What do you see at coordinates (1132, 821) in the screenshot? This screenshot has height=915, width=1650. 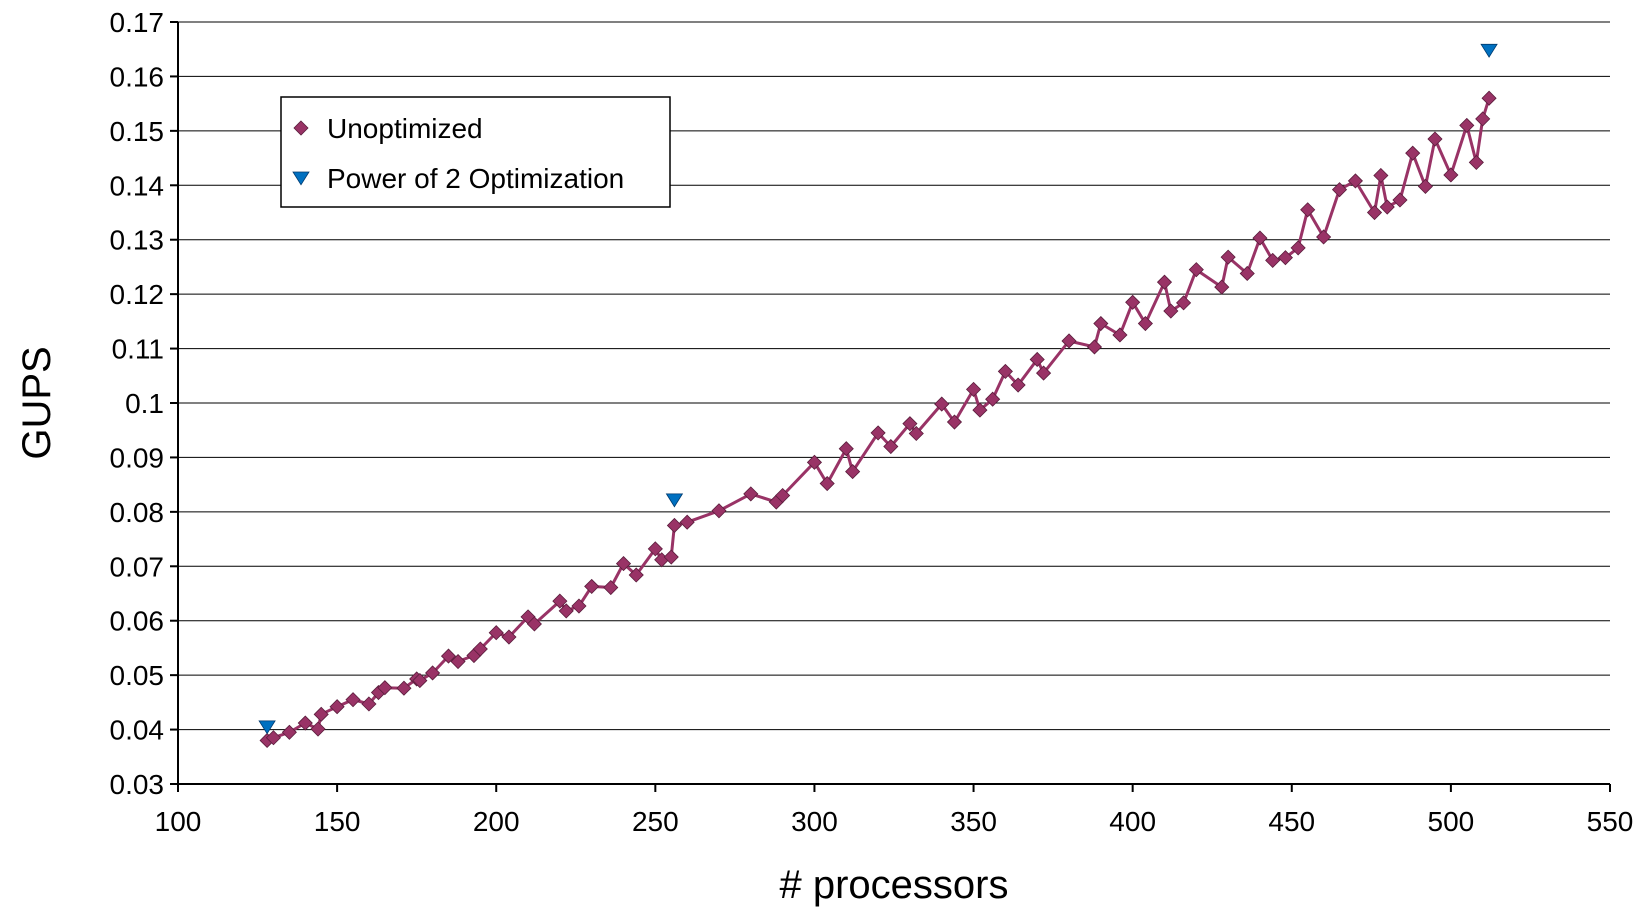 I see `x-tick-label: 400` at bounding box center [1132, 821].